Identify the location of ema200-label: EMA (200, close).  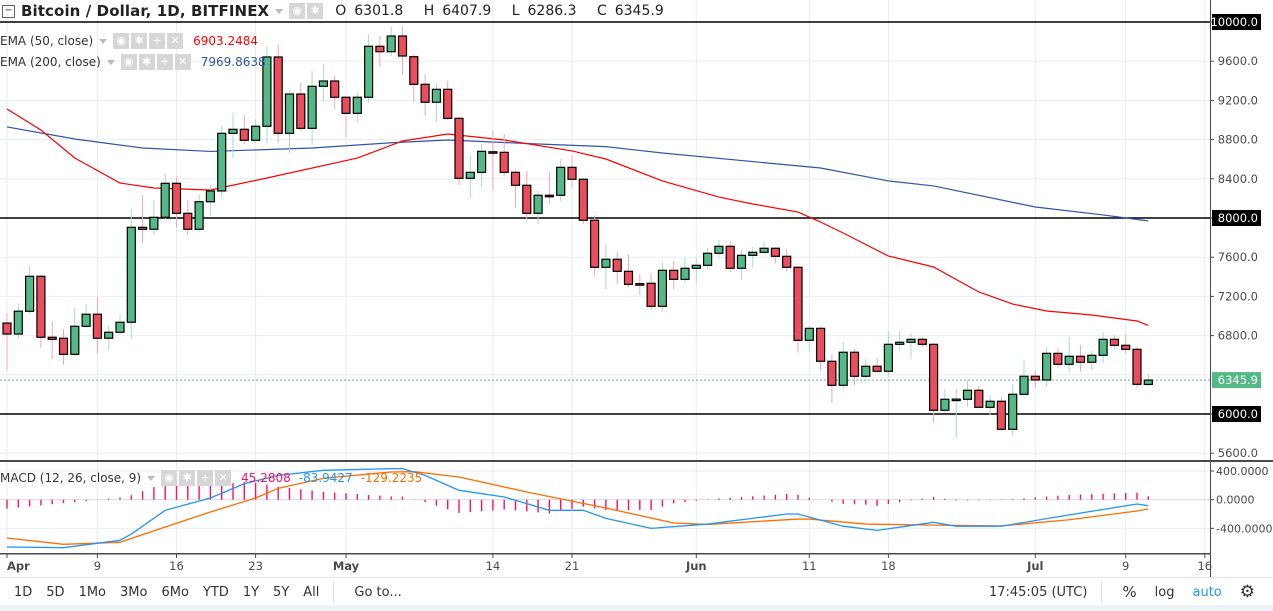
(50, 62).